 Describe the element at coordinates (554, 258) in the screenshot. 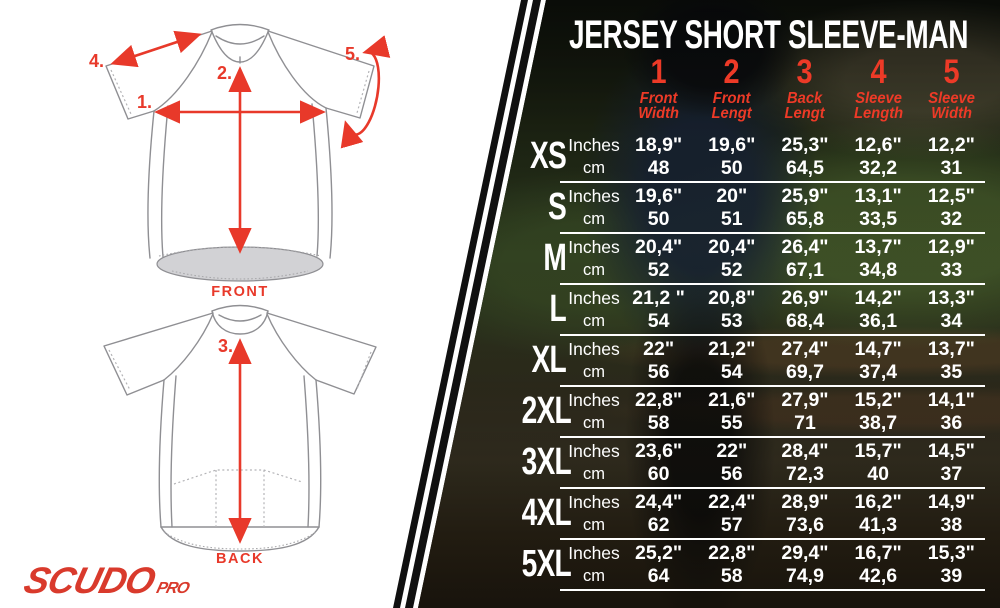

I see `size-label: M` at that location.